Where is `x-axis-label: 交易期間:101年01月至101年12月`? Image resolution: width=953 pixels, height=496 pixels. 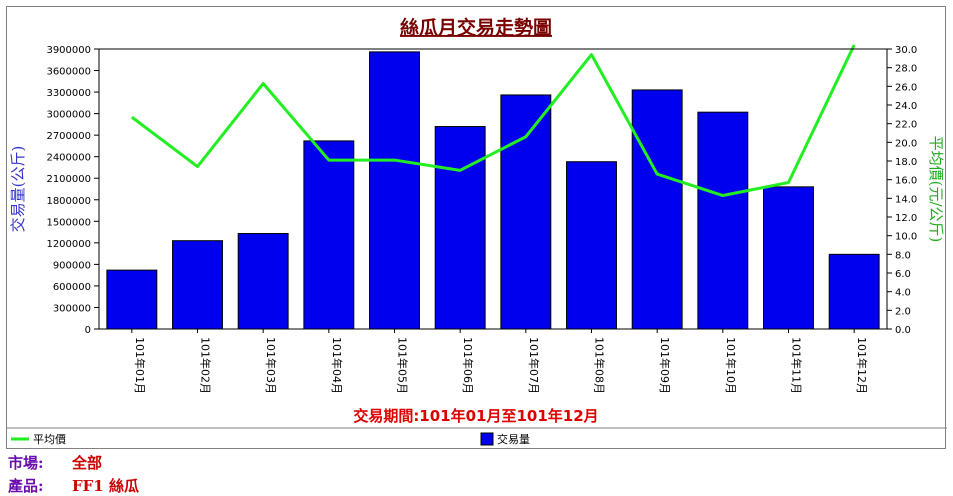
x-axis-label: 交易期間:101年01月至101年12月 is located at coordinates (475, 416).